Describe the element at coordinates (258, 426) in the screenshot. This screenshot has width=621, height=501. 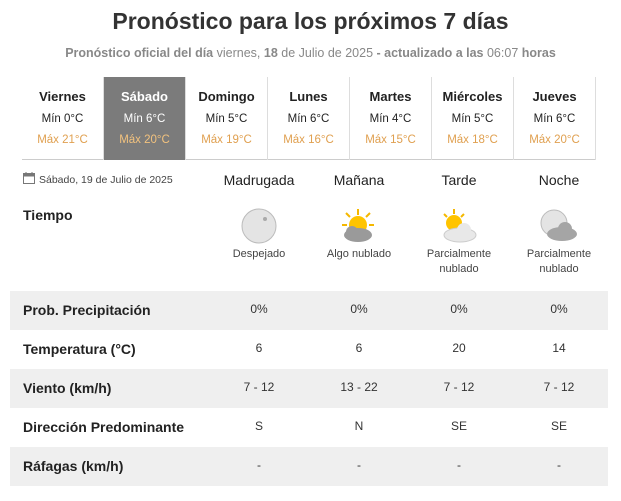
I see `row-value: S` at that location.